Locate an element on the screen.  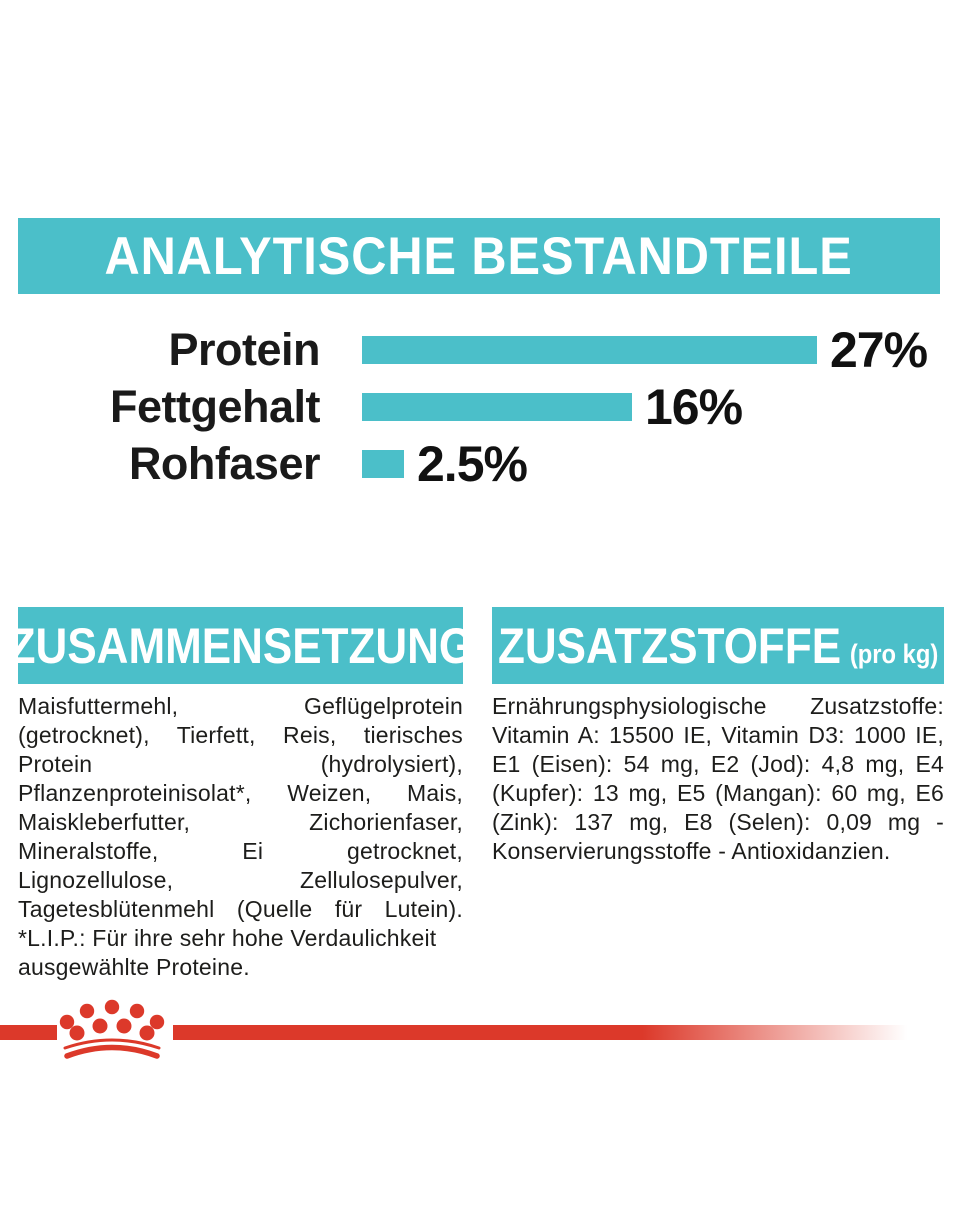
composition-header: ZUSAMMENSETZUNG is located at coordinates (240, 645).